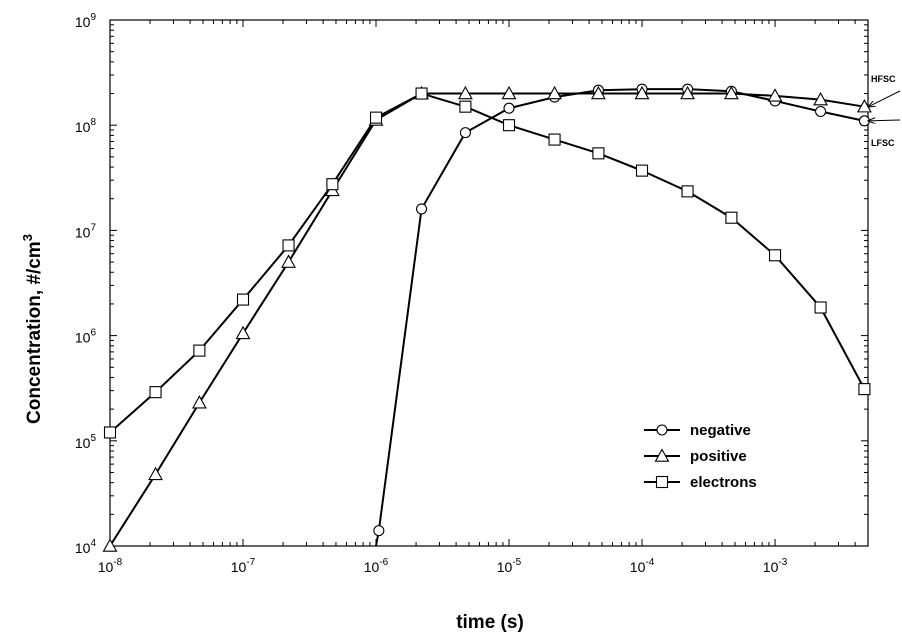 The width and height of the screenshot is (902, 638). Describe the element at coordinates (642, 566) in the screenshot. I see `x-tick-label: 10⁻⁴` at that location.